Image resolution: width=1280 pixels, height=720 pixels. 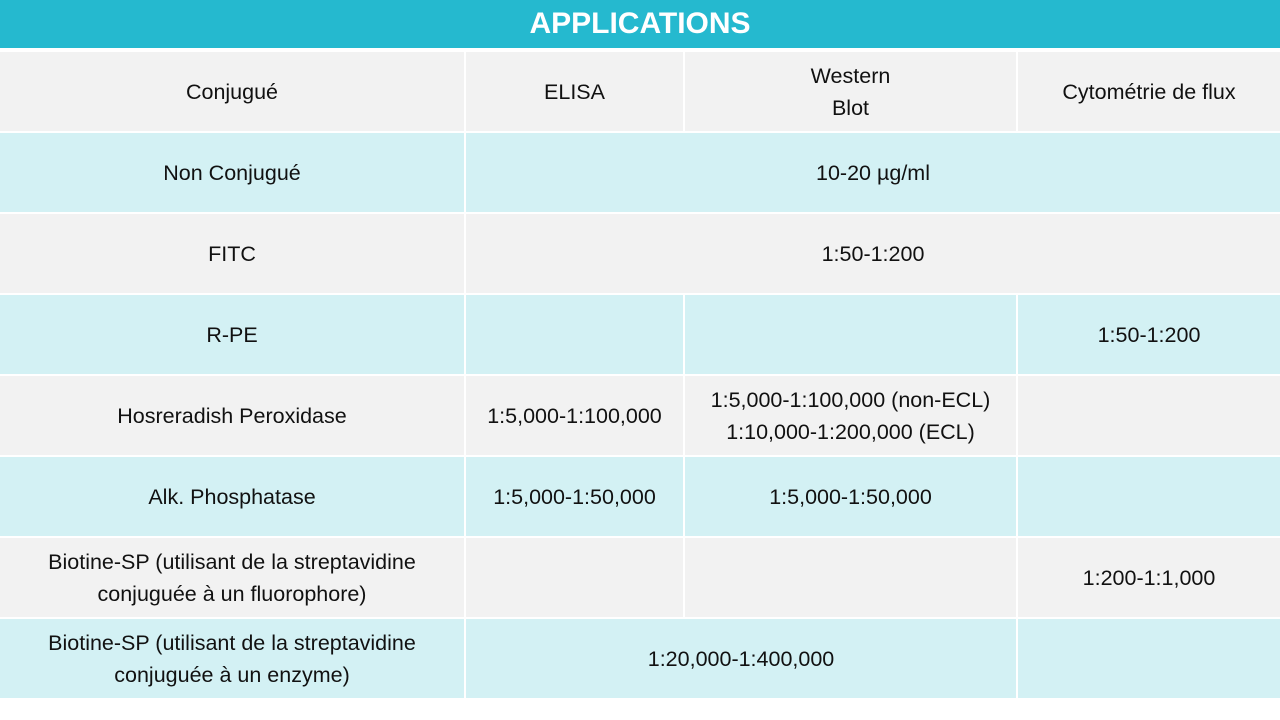 What do you see at coordinates (872, 172) in the screenshot?
I see `dilution-cell: 10-20 µg/ml` at bounding box center [872, 172].